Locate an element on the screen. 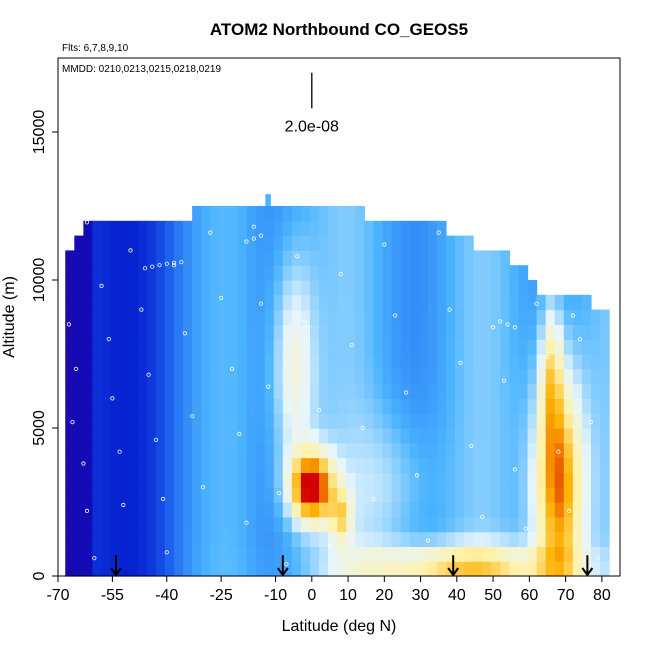 The height and width of the screenshot is (650, 650). x-axis-label: Latitude (deg N) is located at coordinates (339, 626).